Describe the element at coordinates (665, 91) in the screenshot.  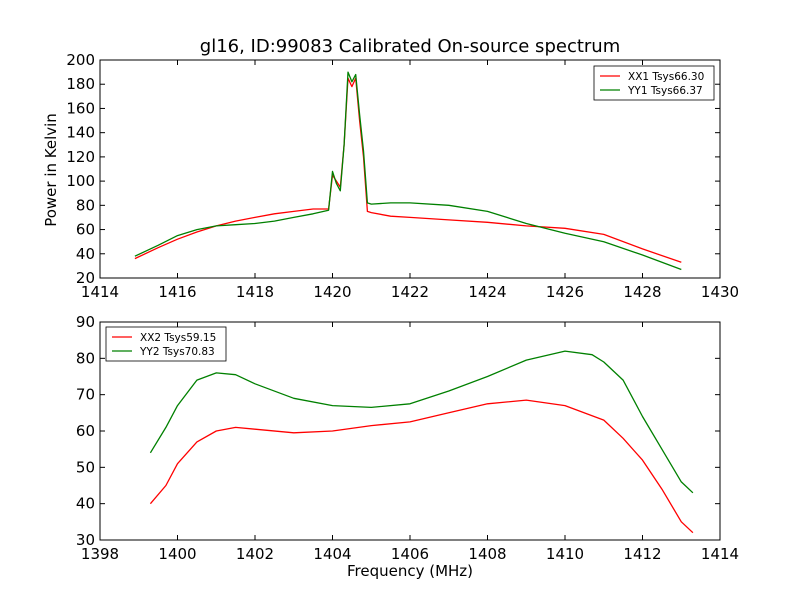
I see `legend-label-0-1: YY1 Tsys66.37` at that location.